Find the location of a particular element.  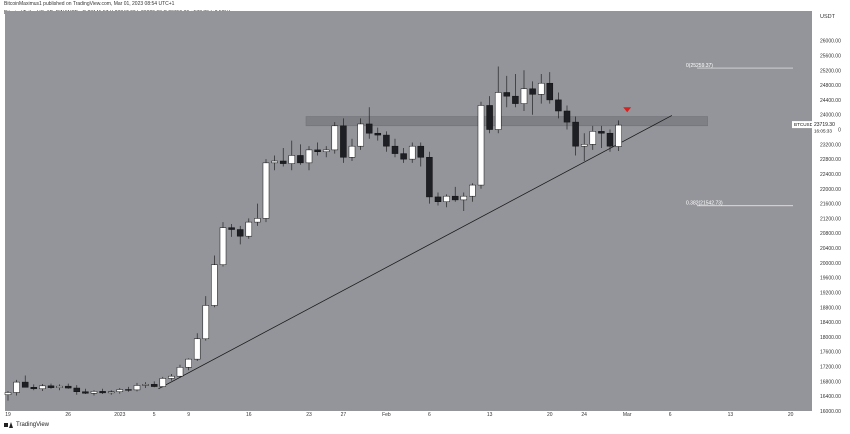

bearish-marker-icon is located at coordinates (627, 110).